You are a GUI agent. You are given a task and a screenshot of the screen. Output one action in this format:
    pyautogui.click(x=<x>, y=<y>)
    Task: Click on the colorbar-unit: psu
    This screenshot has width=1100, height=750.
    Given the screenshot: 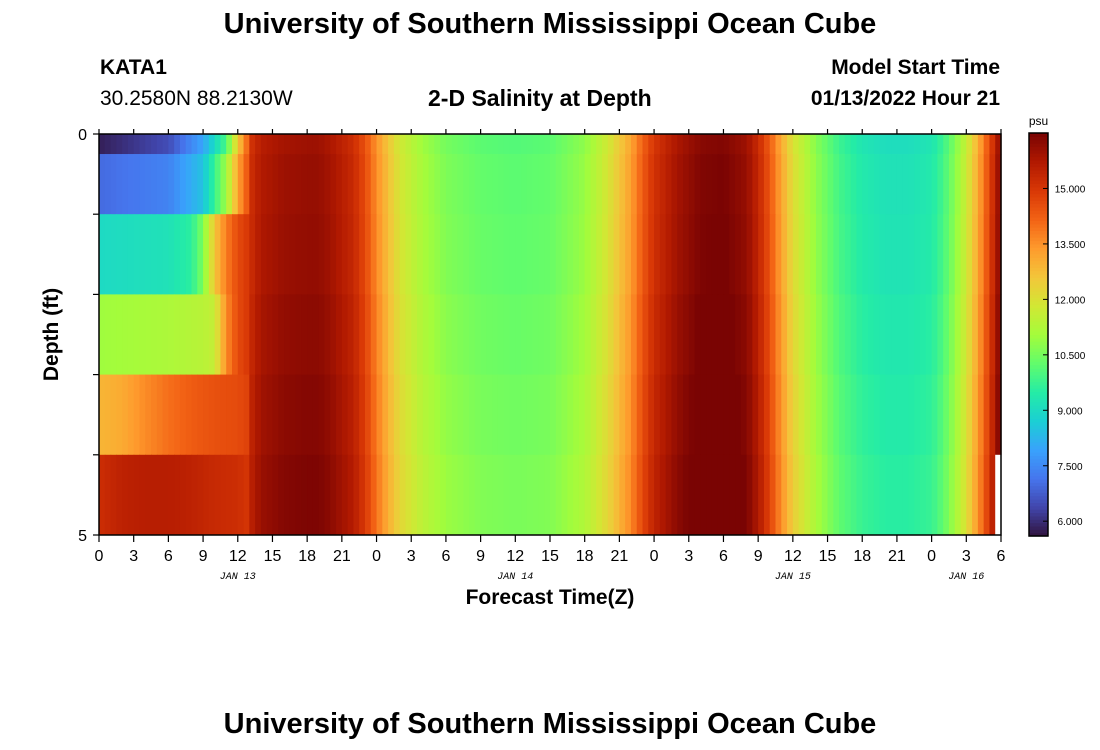 What is the action you would take?
    pyautogui.click(x=1038, y=121)
    